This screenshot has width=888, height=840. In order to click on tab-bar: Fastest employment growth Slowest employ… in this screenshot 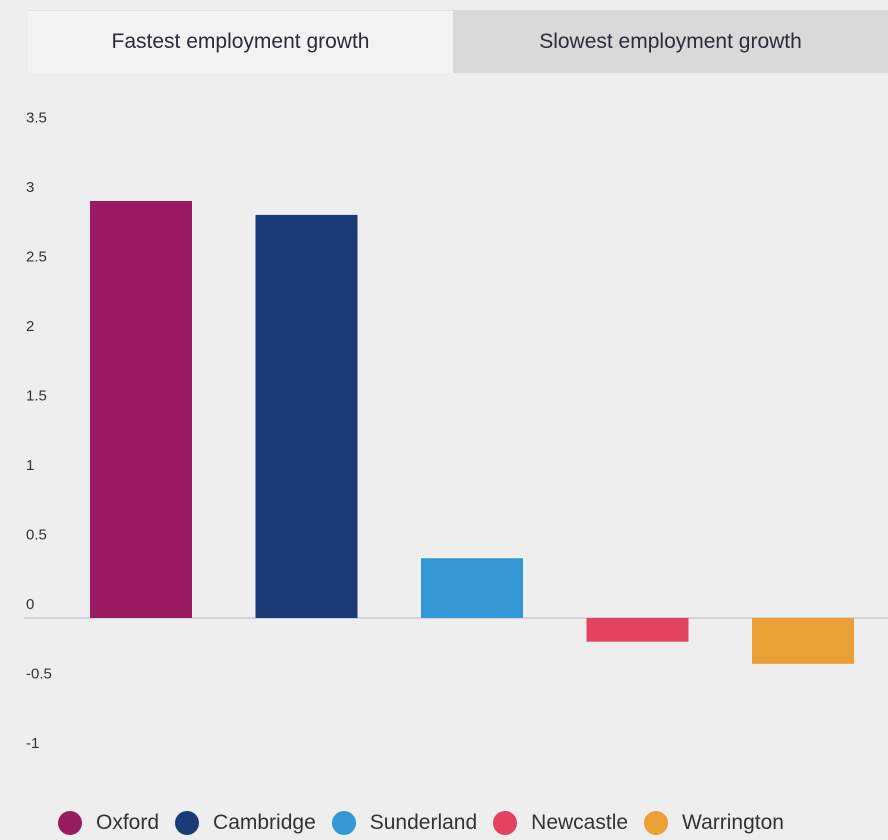, I will do `click(458, 41)`.